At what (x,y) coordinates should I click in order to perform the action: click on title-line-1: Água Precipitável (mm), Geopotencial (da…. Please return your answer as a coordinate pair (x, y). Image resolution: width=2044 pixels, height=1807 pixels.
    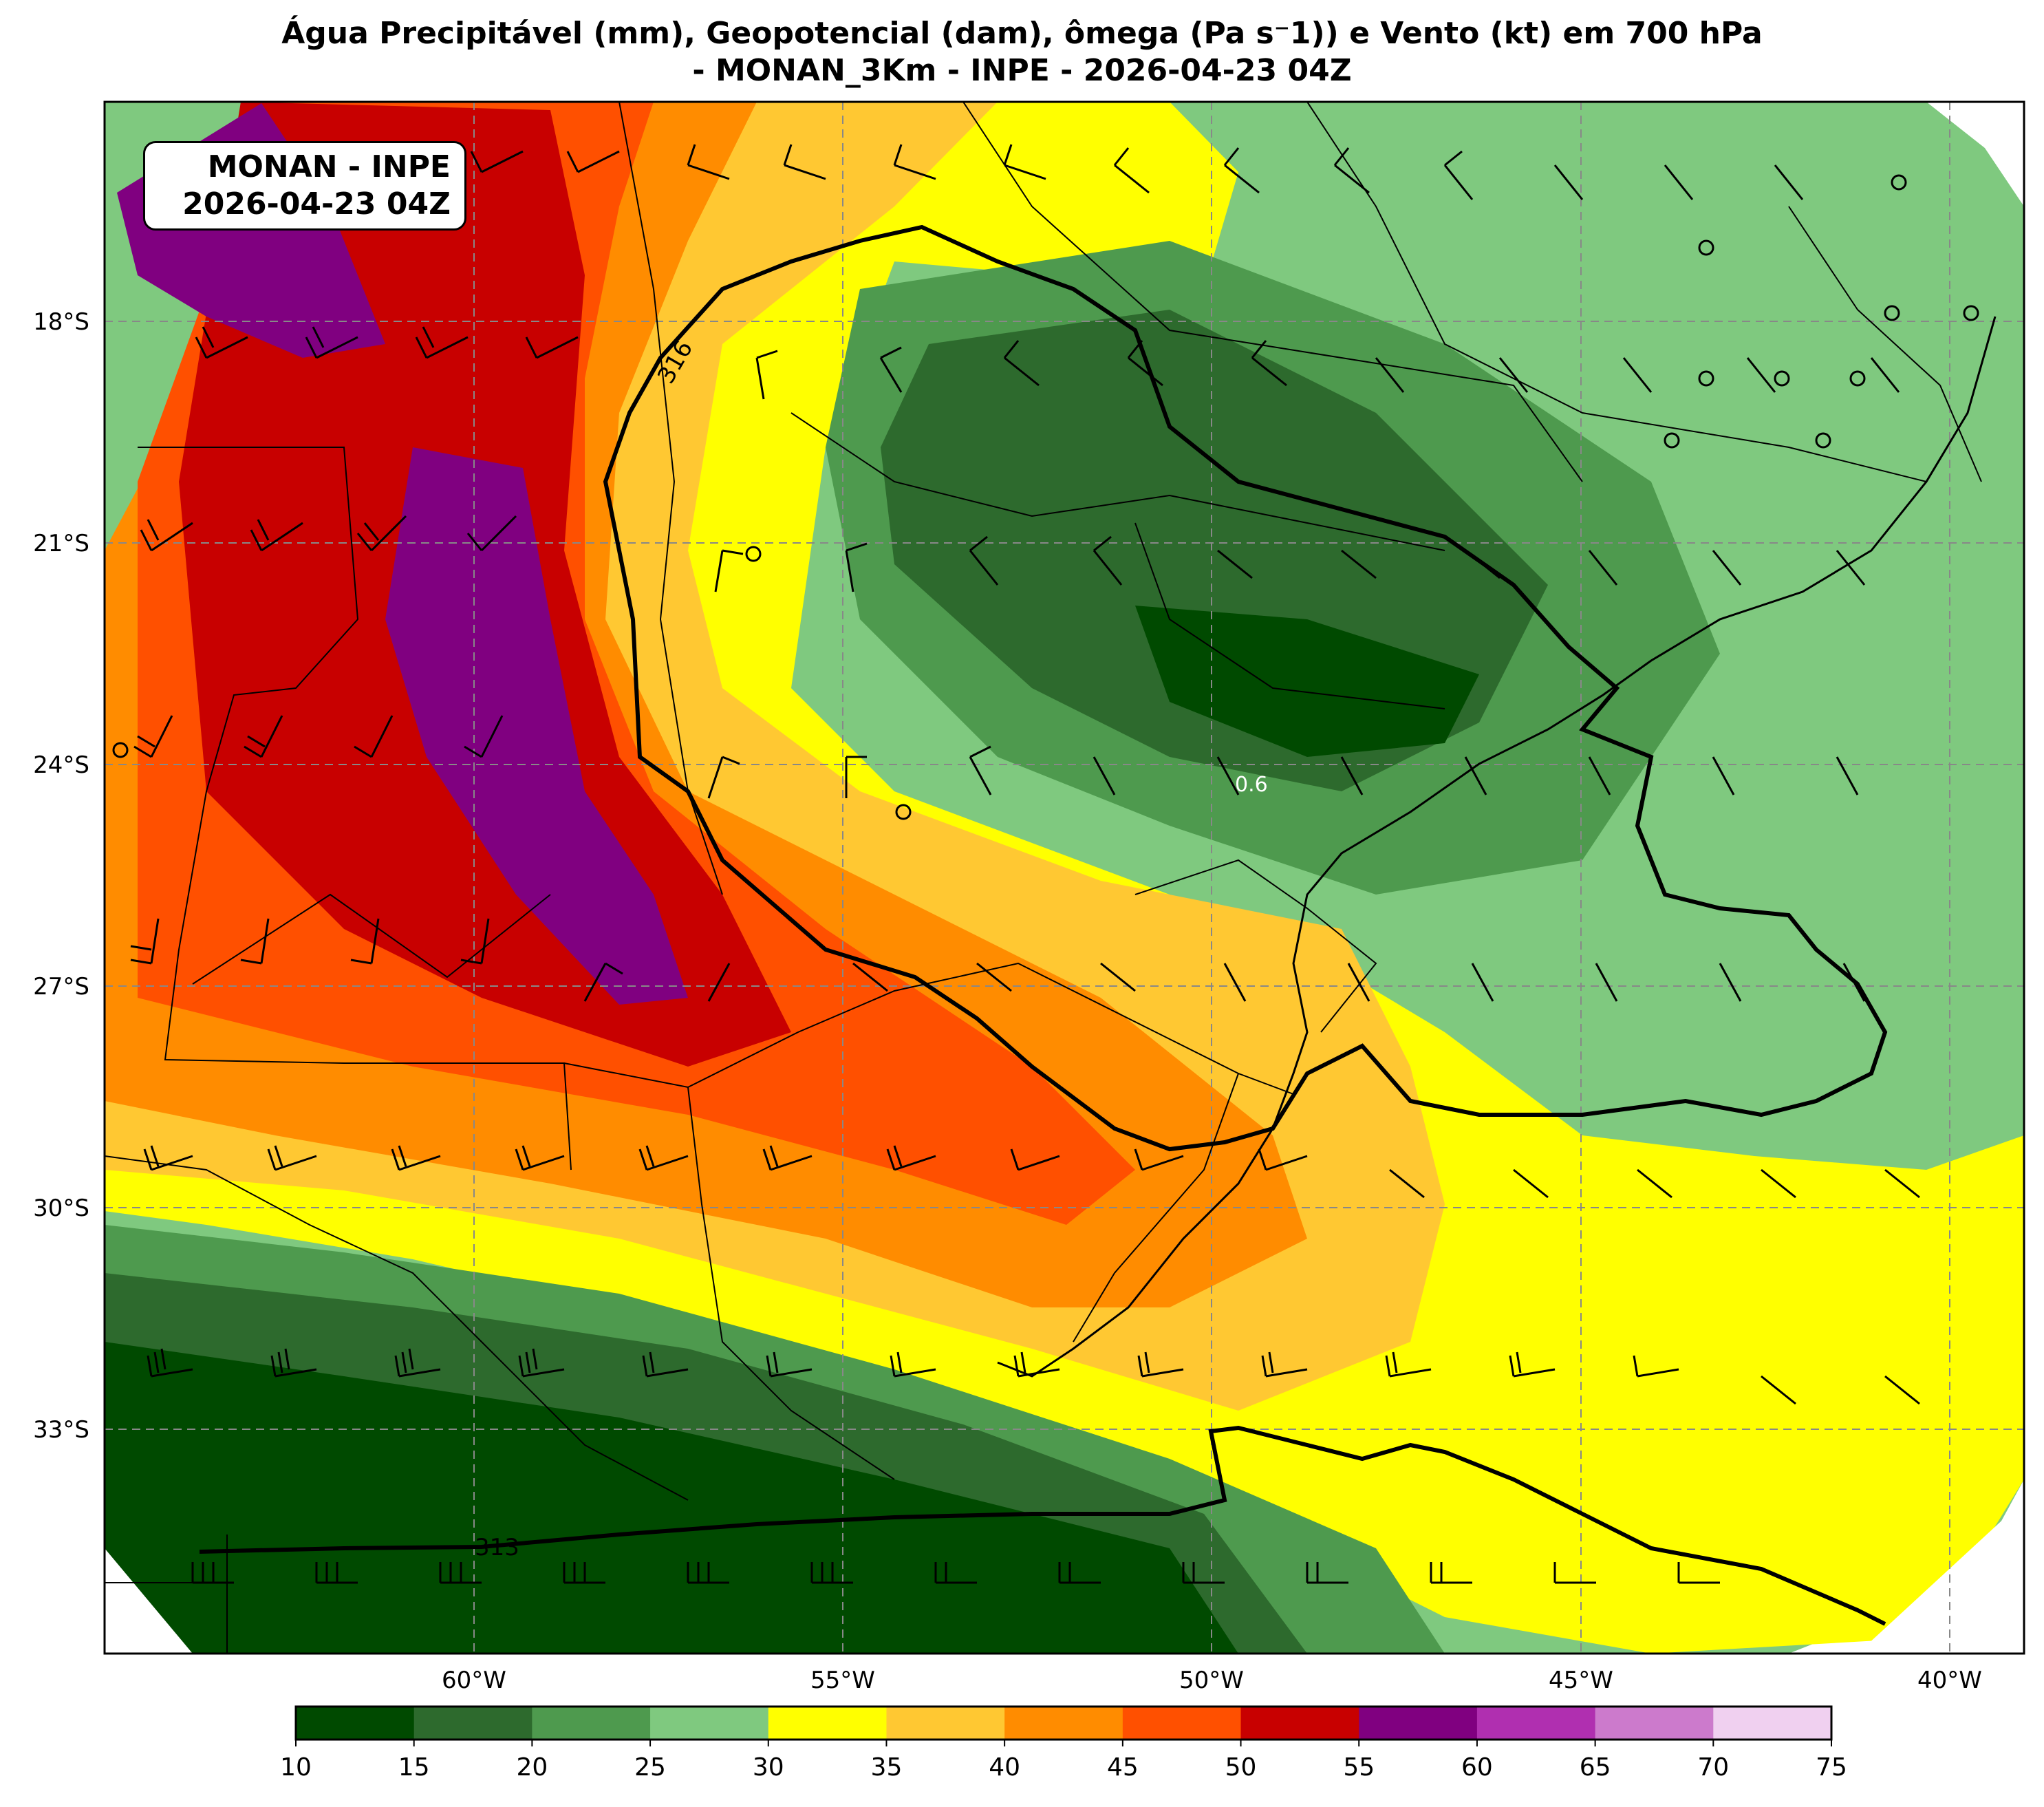
    Looking at the image, I should click on (1022, 33).